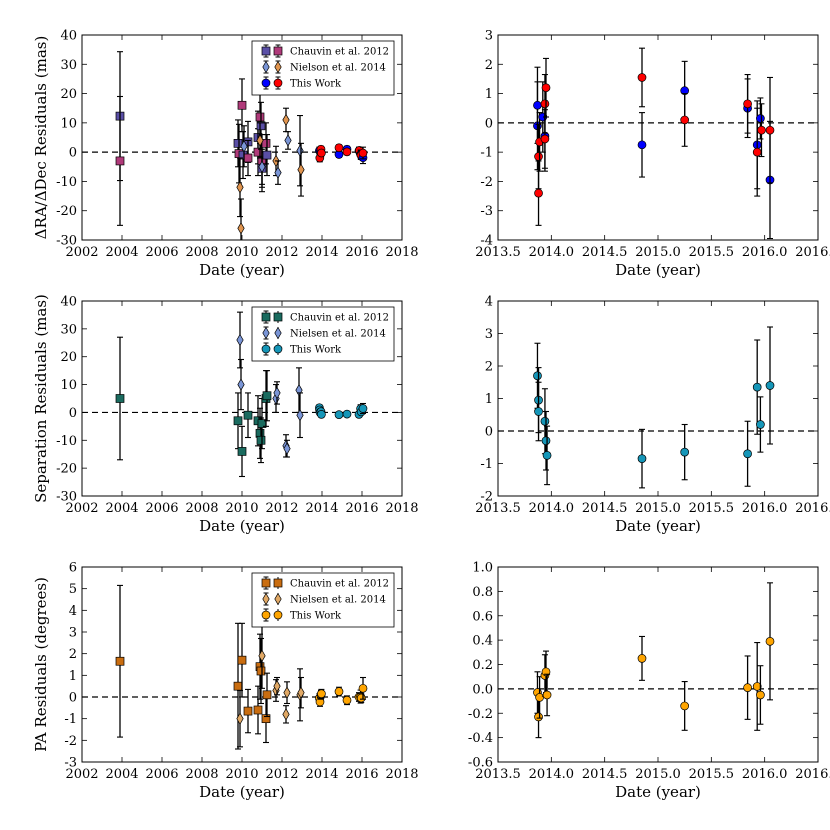 The width and height of the screenshot is (830, 830). What do you see at coordinates (68, 65) in the screenshot?
I see `y-tick-label: 30` at bounding box center [68, 65].